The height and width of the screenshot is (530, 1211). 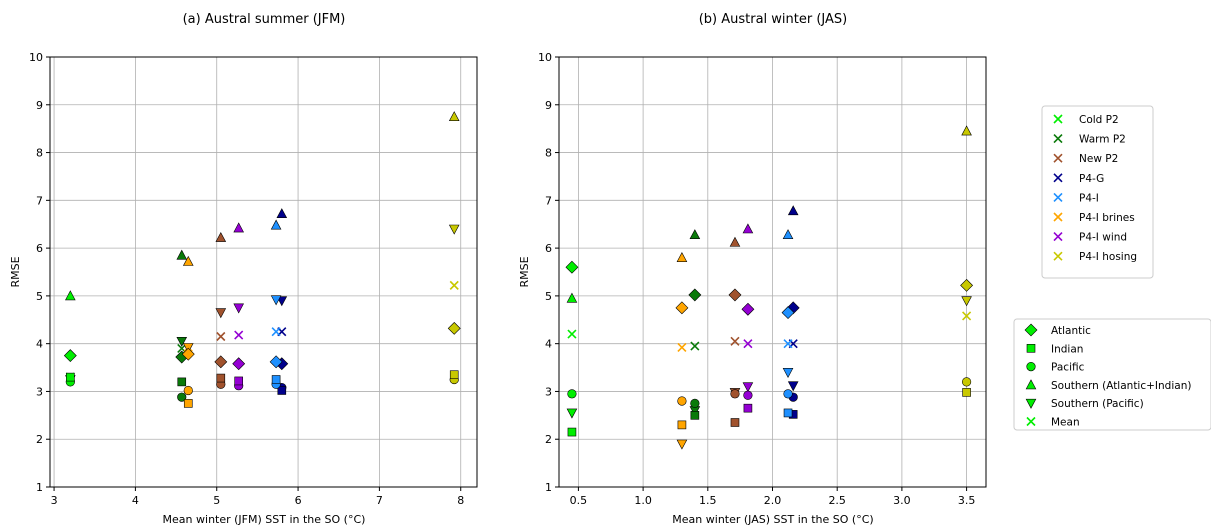 I want to click on point-p4-i-wind-indian, so click(x=748, y=408).